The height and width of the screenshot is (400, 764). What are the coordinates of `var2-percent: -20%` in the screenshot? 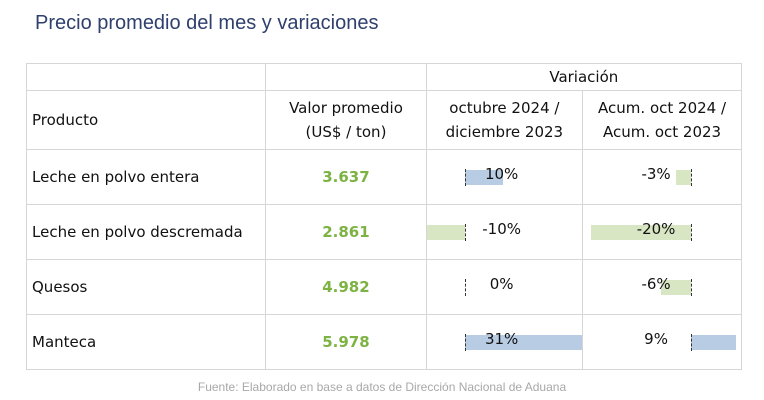 It's located at (656, 229).